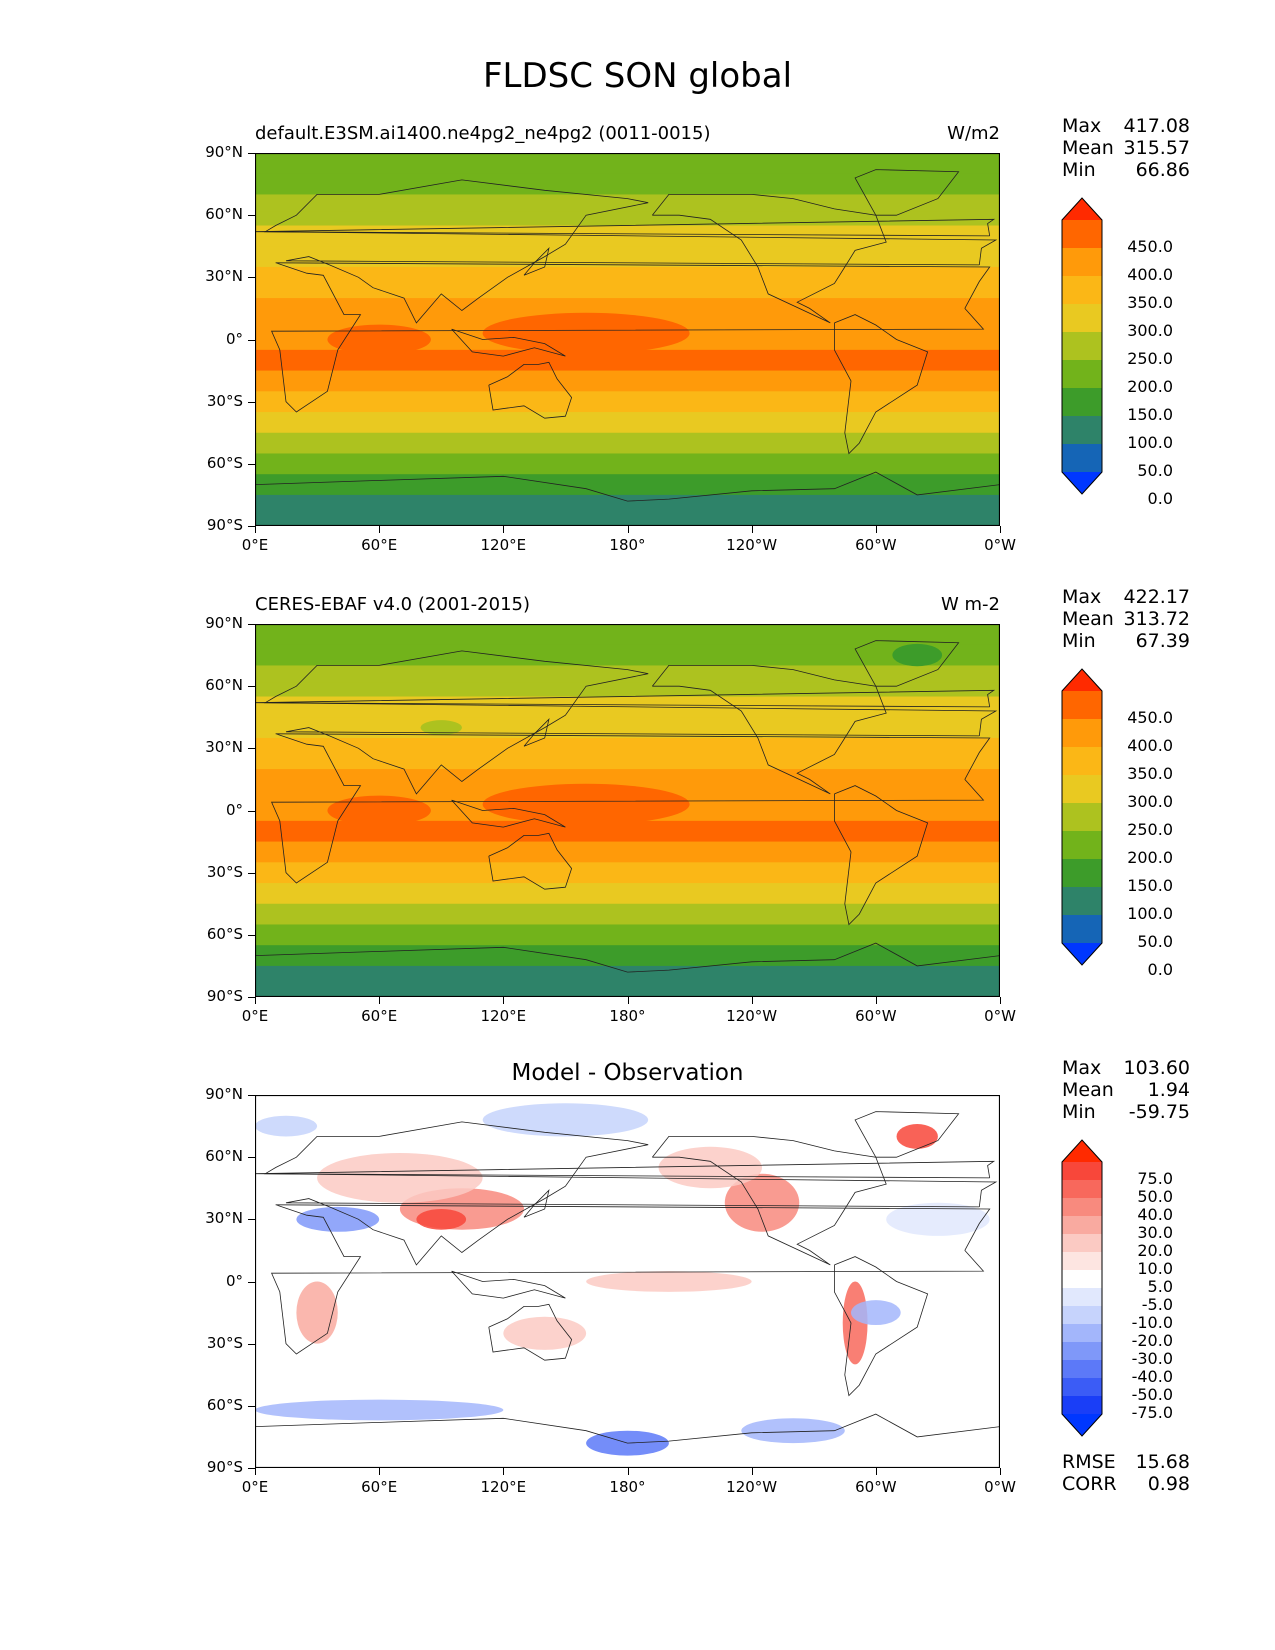 The image size is (1275, 1650). What do you see at coordinates (1155, 1232) in the screenshot?
I see `colorbar-tick-label: 30.0` at bounding box center [1155, 1232].